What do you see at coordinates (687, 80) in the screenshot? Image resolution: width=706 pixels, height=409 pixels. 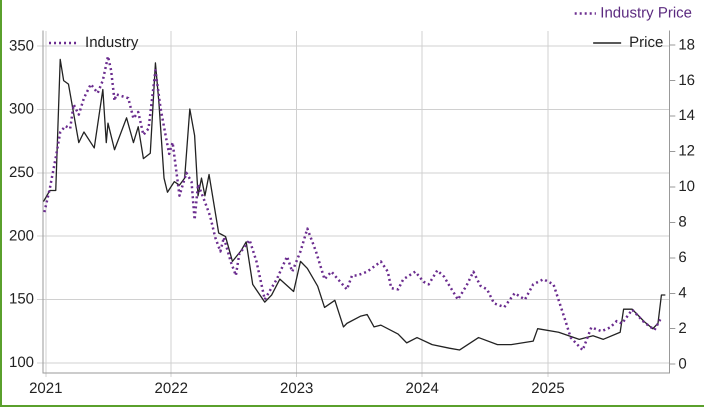 I see `y2-tick-label: 16` at bounding box center [687, 80].